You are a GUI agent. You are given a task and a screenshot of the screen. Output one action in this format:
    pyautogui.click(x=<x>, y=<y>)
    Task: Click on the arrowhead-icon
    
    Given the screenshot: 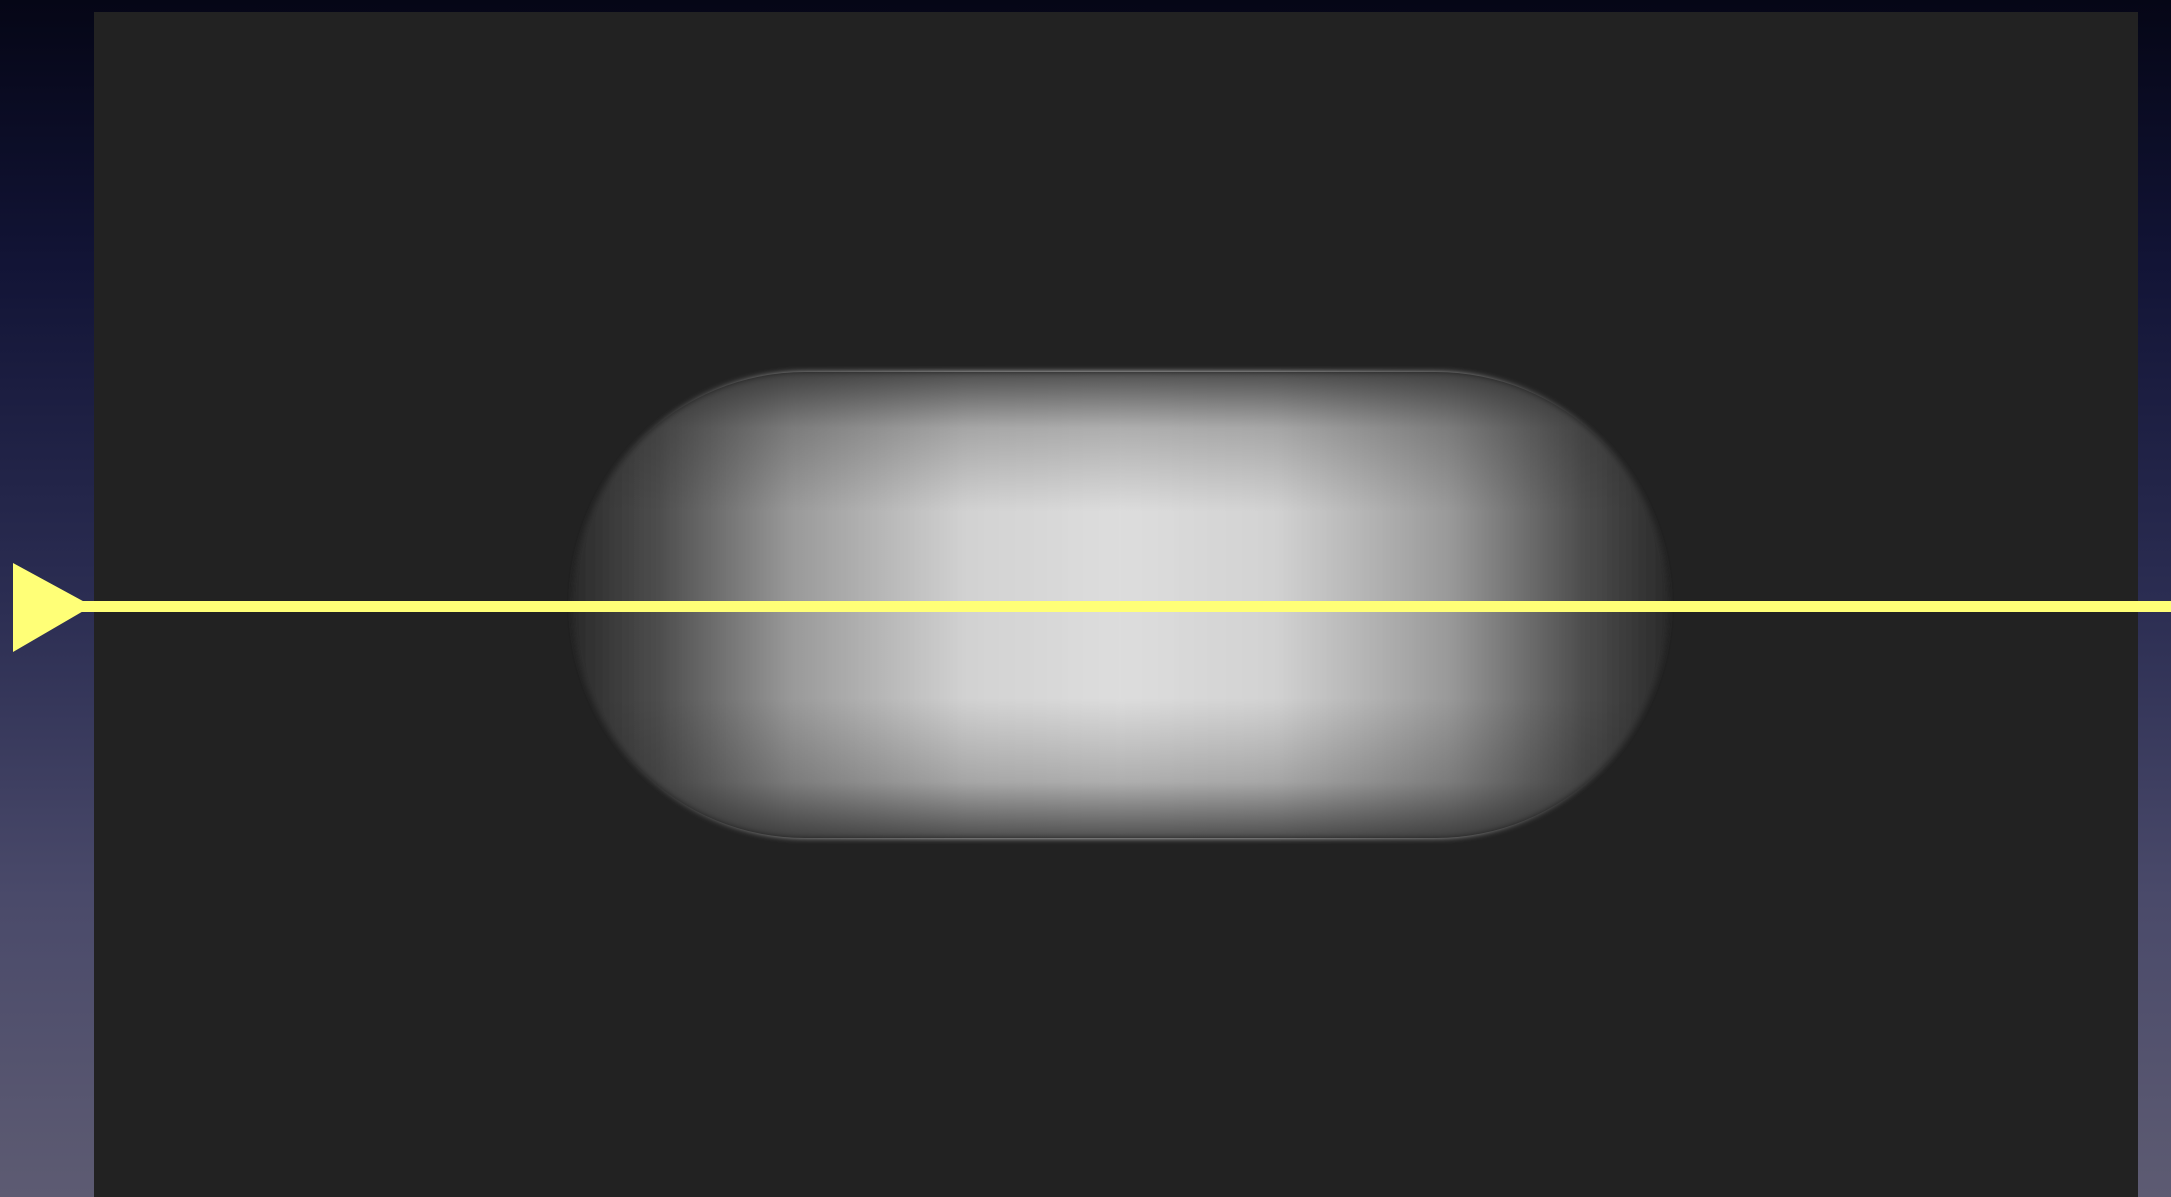 What is the action you would take?
    pyautogui.click(x=52, y=607)
    